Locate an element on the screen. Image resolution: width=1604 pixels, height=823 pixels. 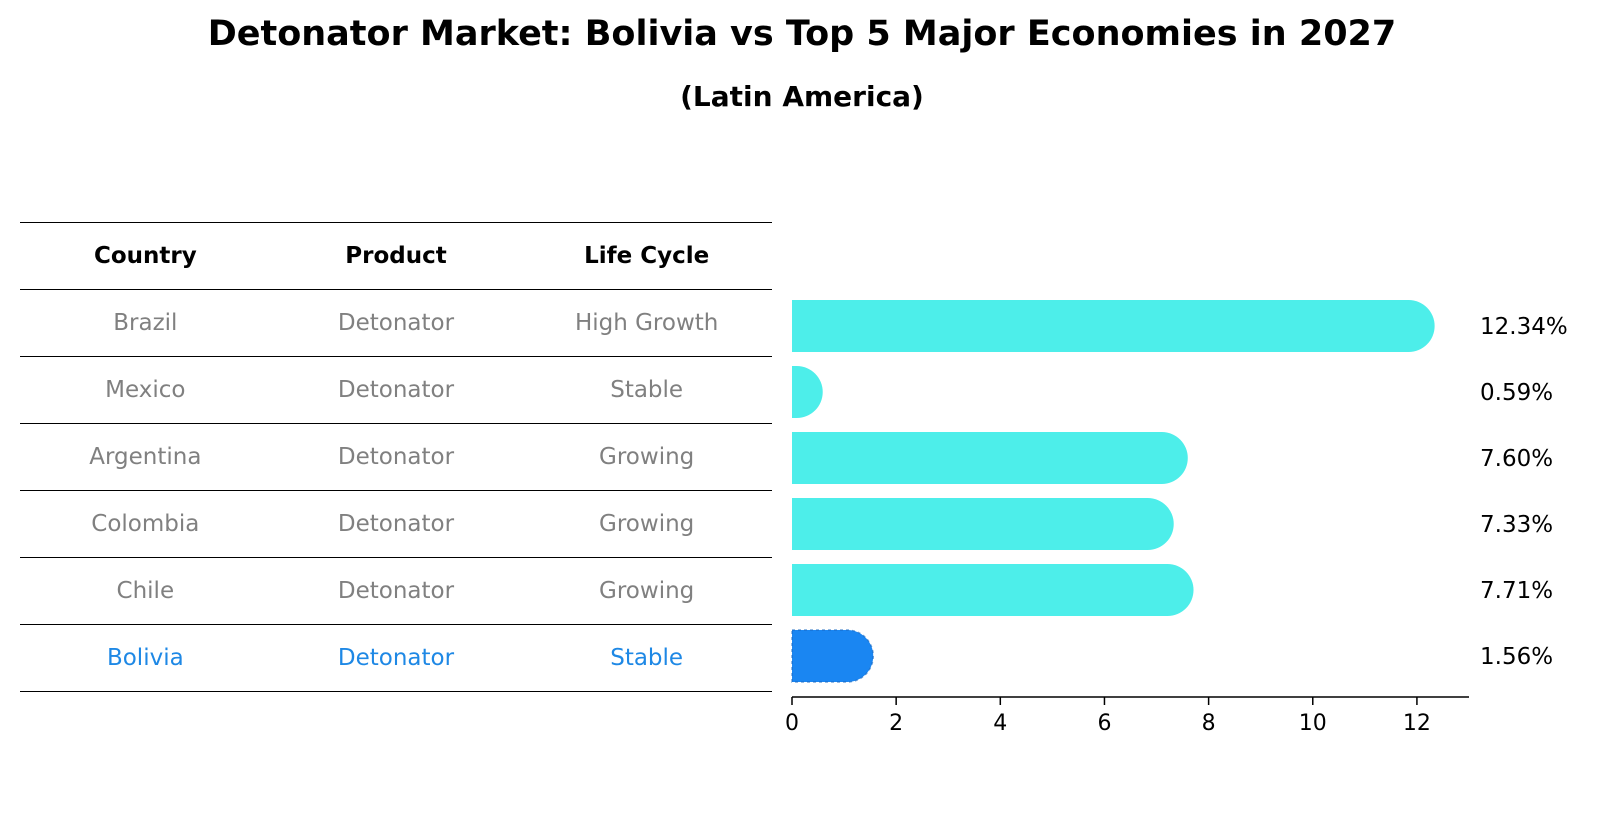
x-tick-label: 4 is located at coordinates (1000, 723).